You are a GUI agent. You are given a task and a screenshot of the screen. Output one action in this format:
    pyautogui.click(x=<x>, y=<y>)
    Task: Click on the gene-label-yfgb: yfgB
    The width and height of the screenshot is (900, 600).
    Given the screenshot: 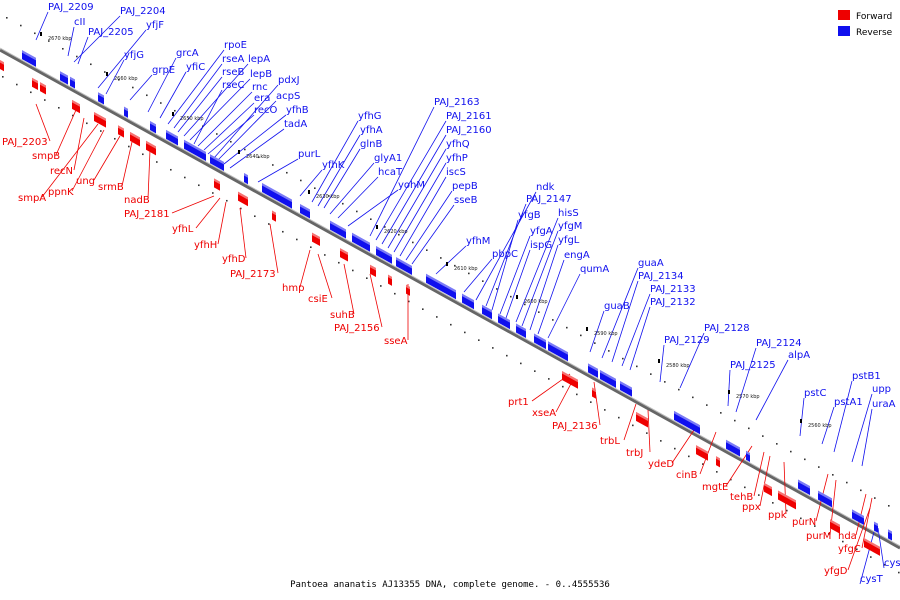 What is the action you would take?
    pyautogui.click(x=529, y=215)
    